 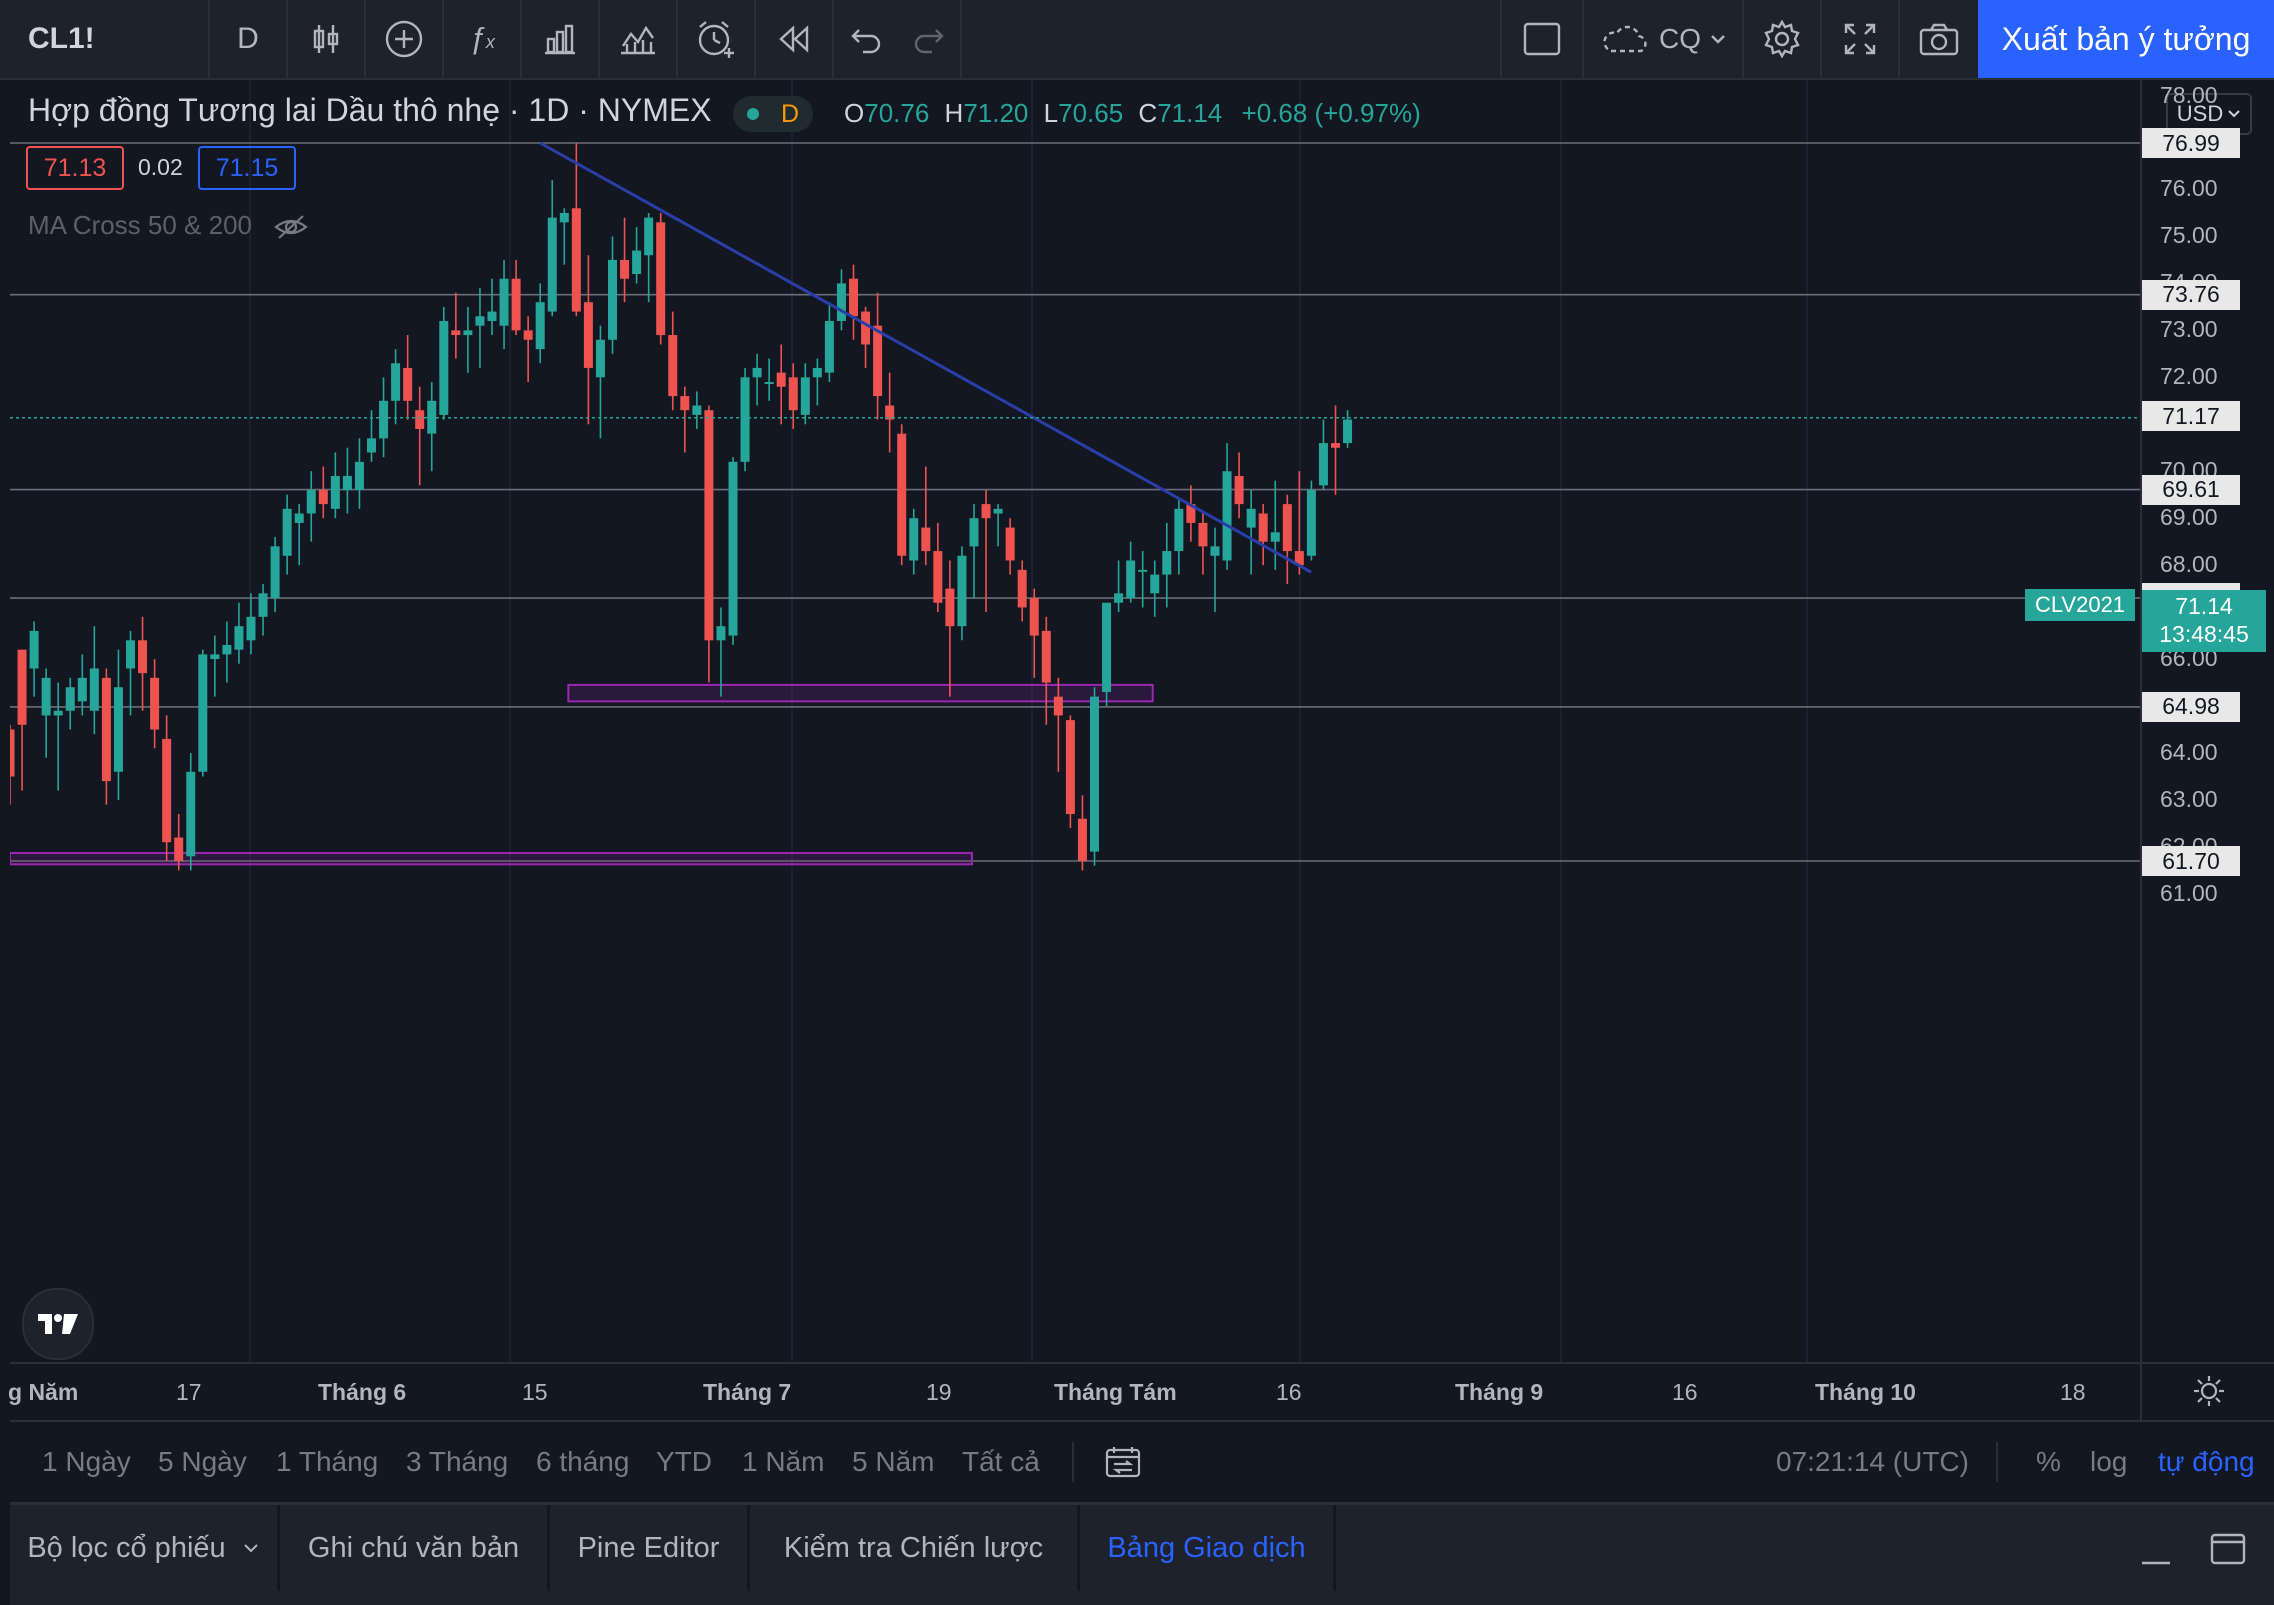 I want to click on redo-icon, so click(x=929, y=41).